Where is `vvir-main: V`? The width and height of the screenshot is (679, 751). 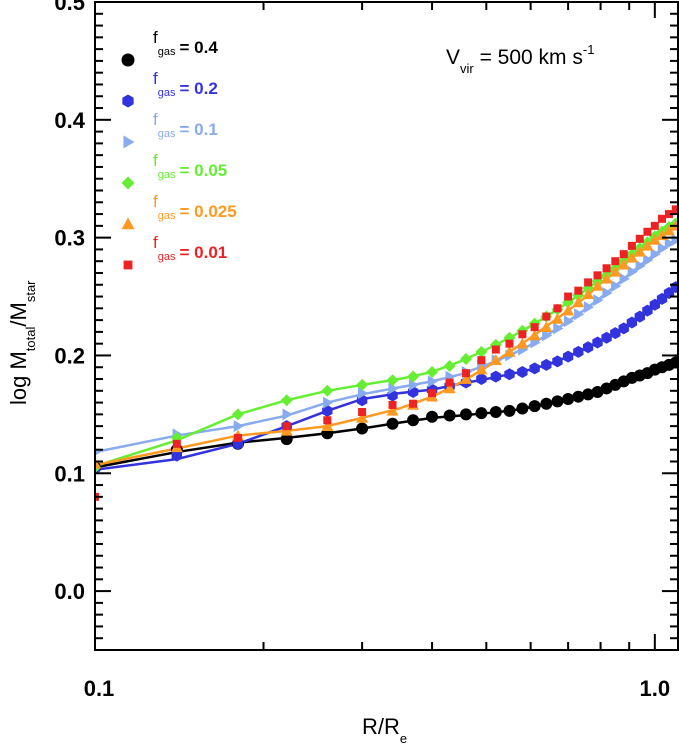 vvir-main: V is located at coordinates (453, 57).